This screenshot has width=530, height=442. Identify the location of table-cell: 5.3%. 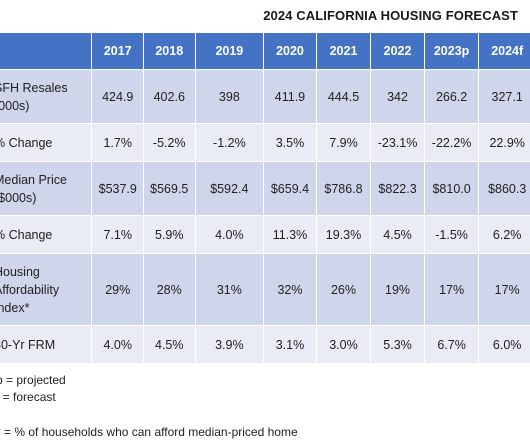
(397, 344).